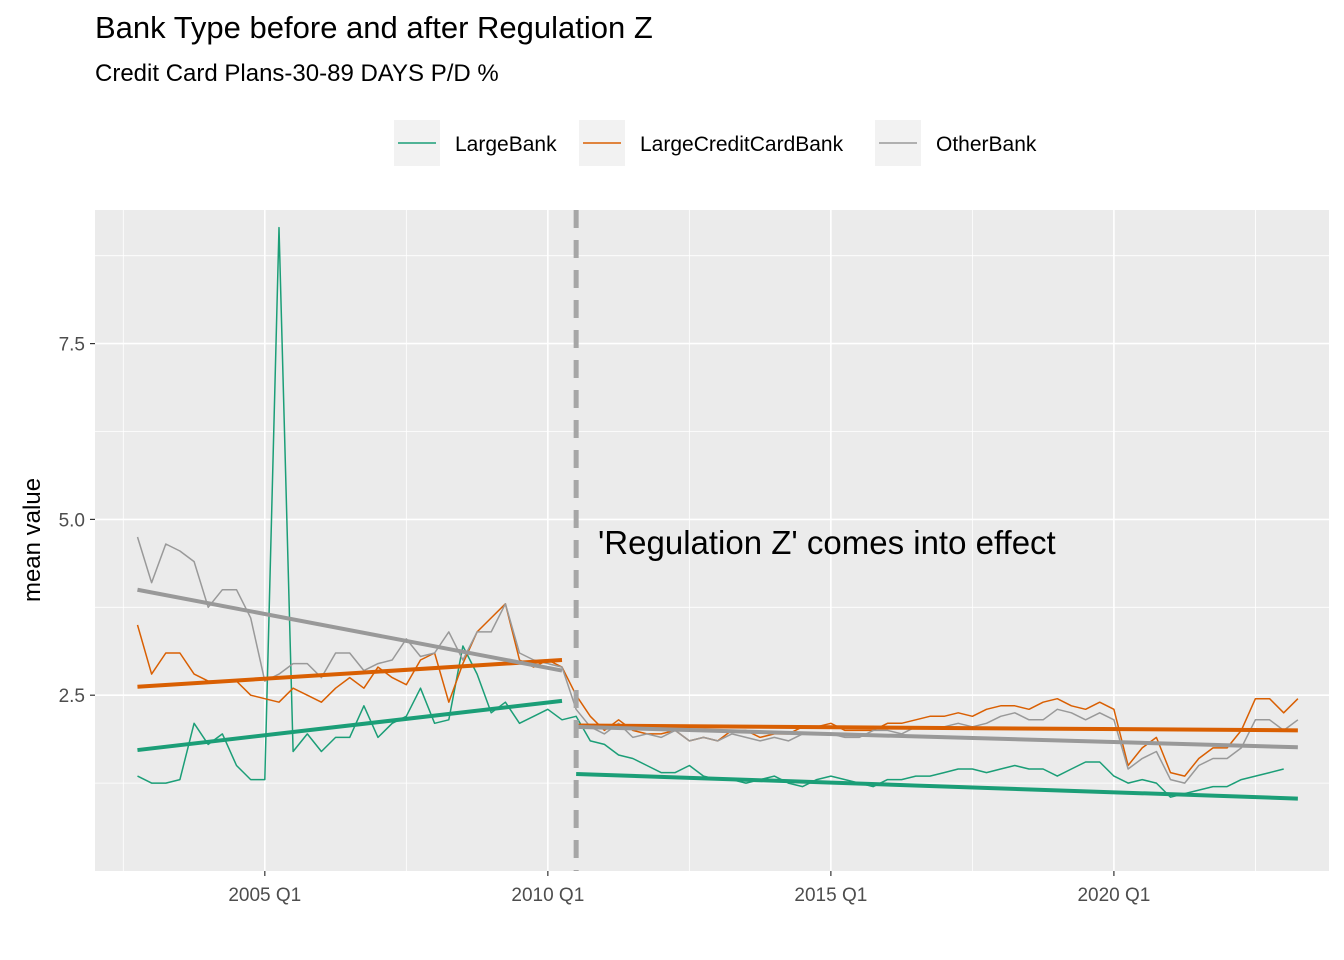 The image size is (1344, 960). I want to click on chart-title: Bank Type before and after Regulation Z, so click(374, 27).